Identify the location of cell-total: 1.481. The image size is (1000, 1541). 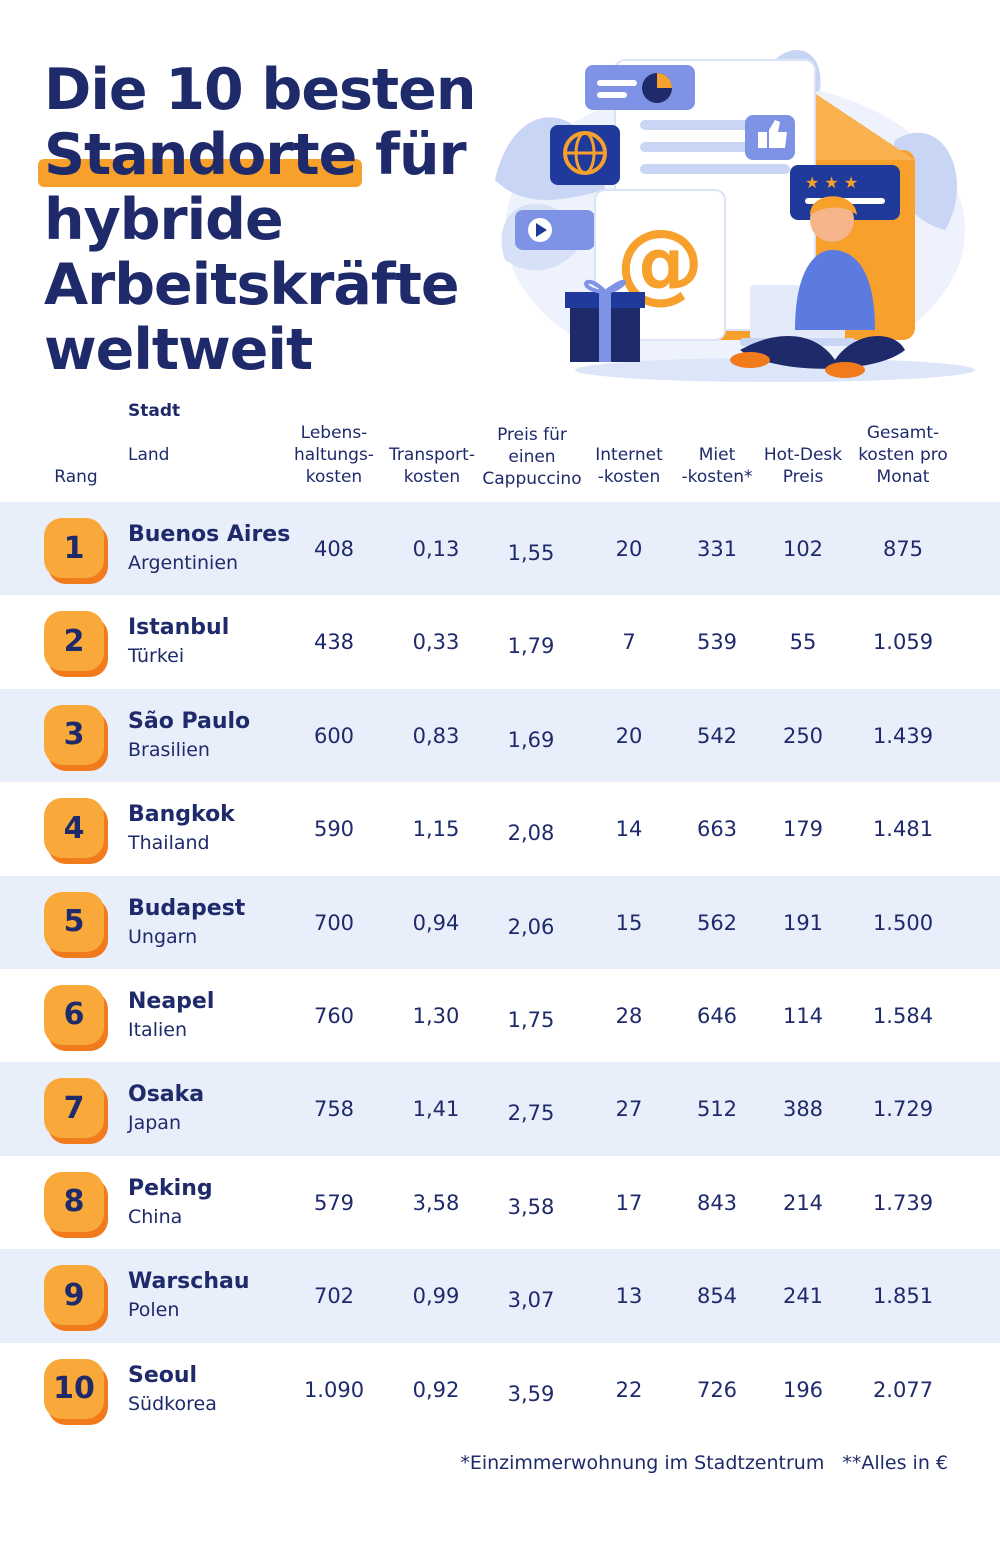
(903, 829).